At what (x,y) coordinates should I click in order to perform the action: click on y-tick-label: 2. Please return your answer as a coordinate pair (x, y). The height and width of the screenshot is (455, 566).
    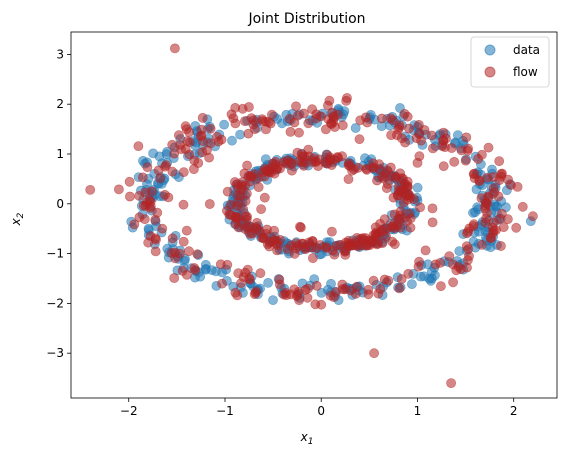
    Looking at the image, I should click on (60, 104).